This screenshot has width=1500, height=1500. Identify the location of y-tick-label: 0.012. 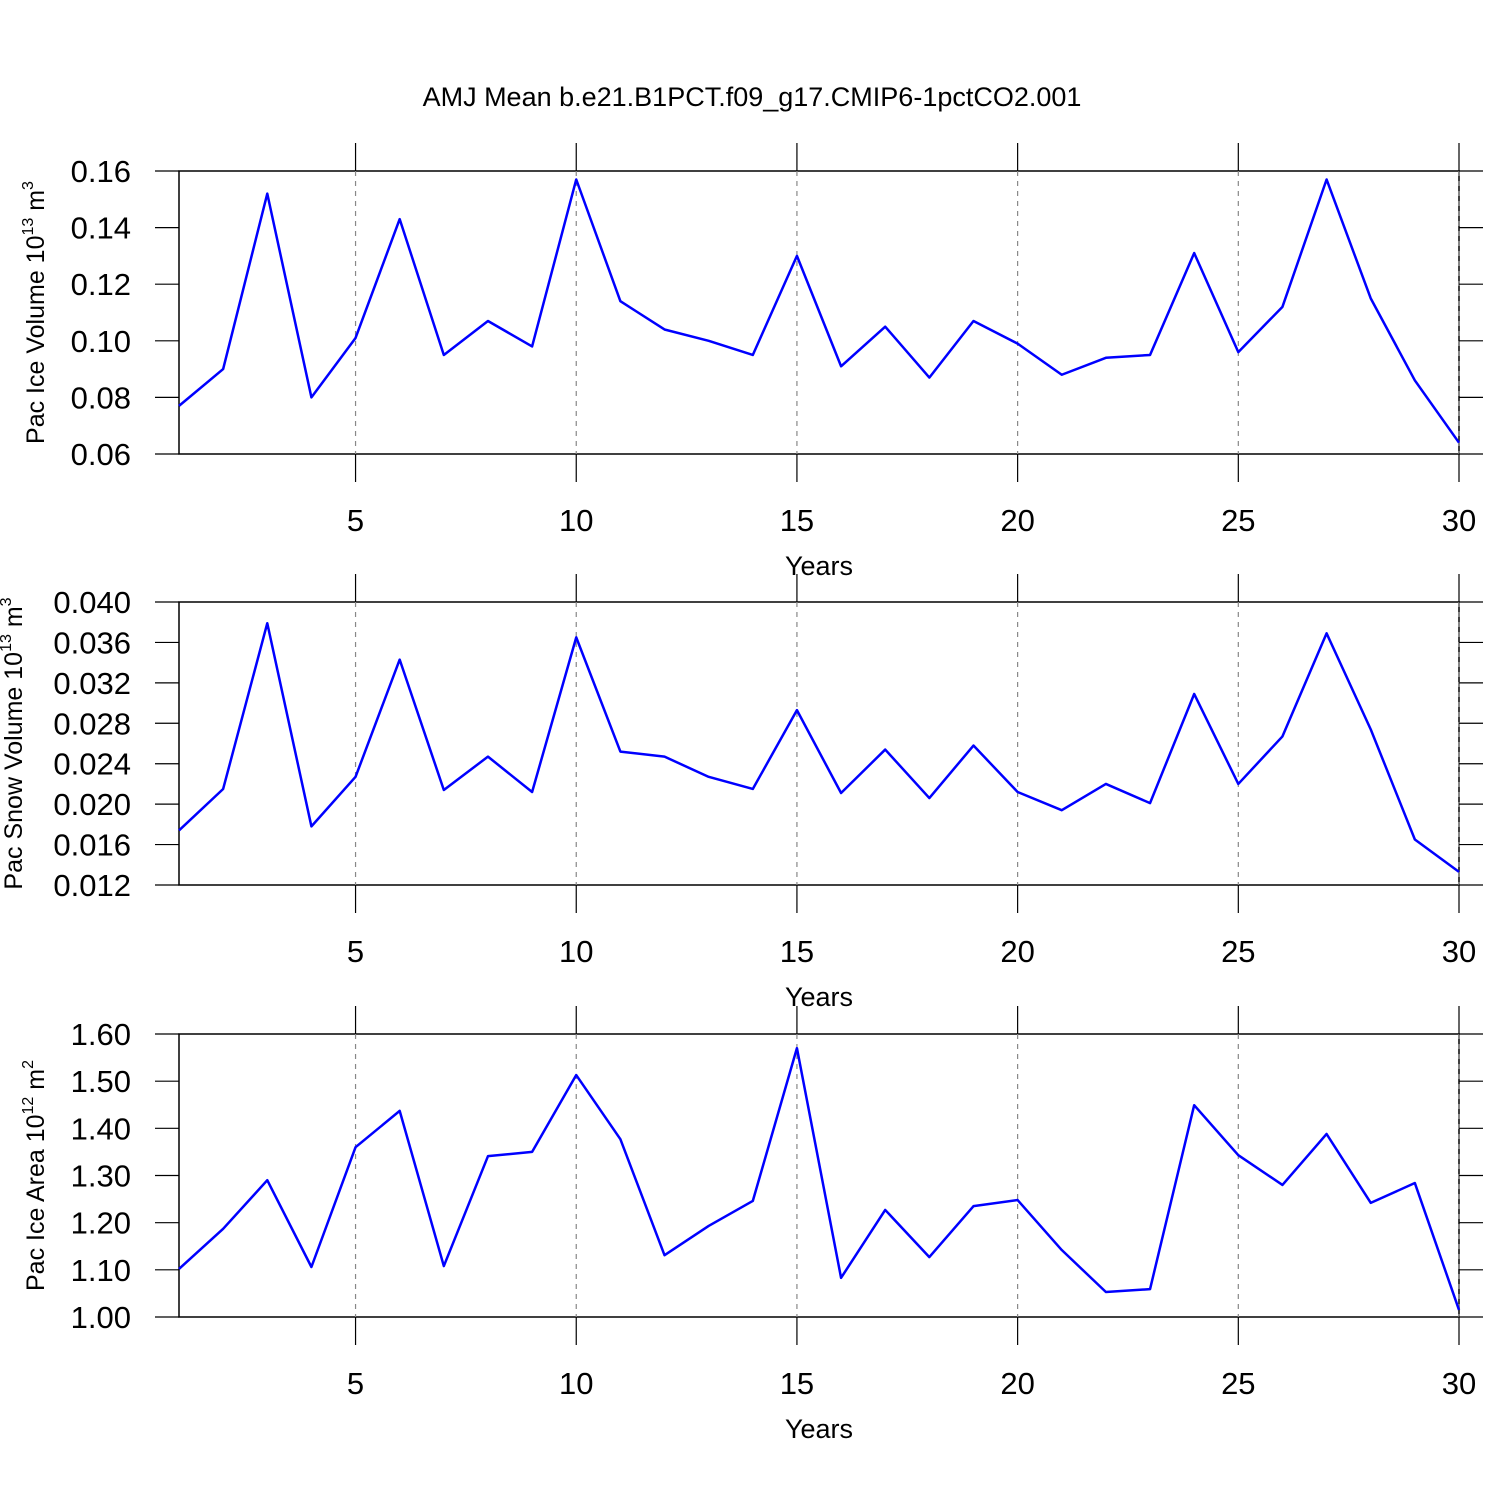
(92, 885).